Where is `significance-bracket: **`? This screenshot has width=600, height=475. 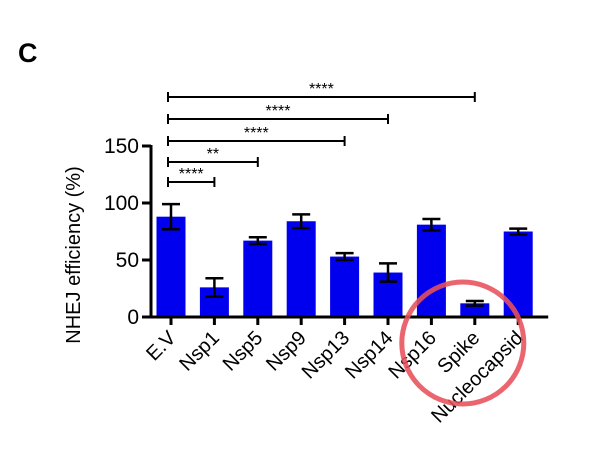 significance-bracket: ** is located at coordinates (213, 156).